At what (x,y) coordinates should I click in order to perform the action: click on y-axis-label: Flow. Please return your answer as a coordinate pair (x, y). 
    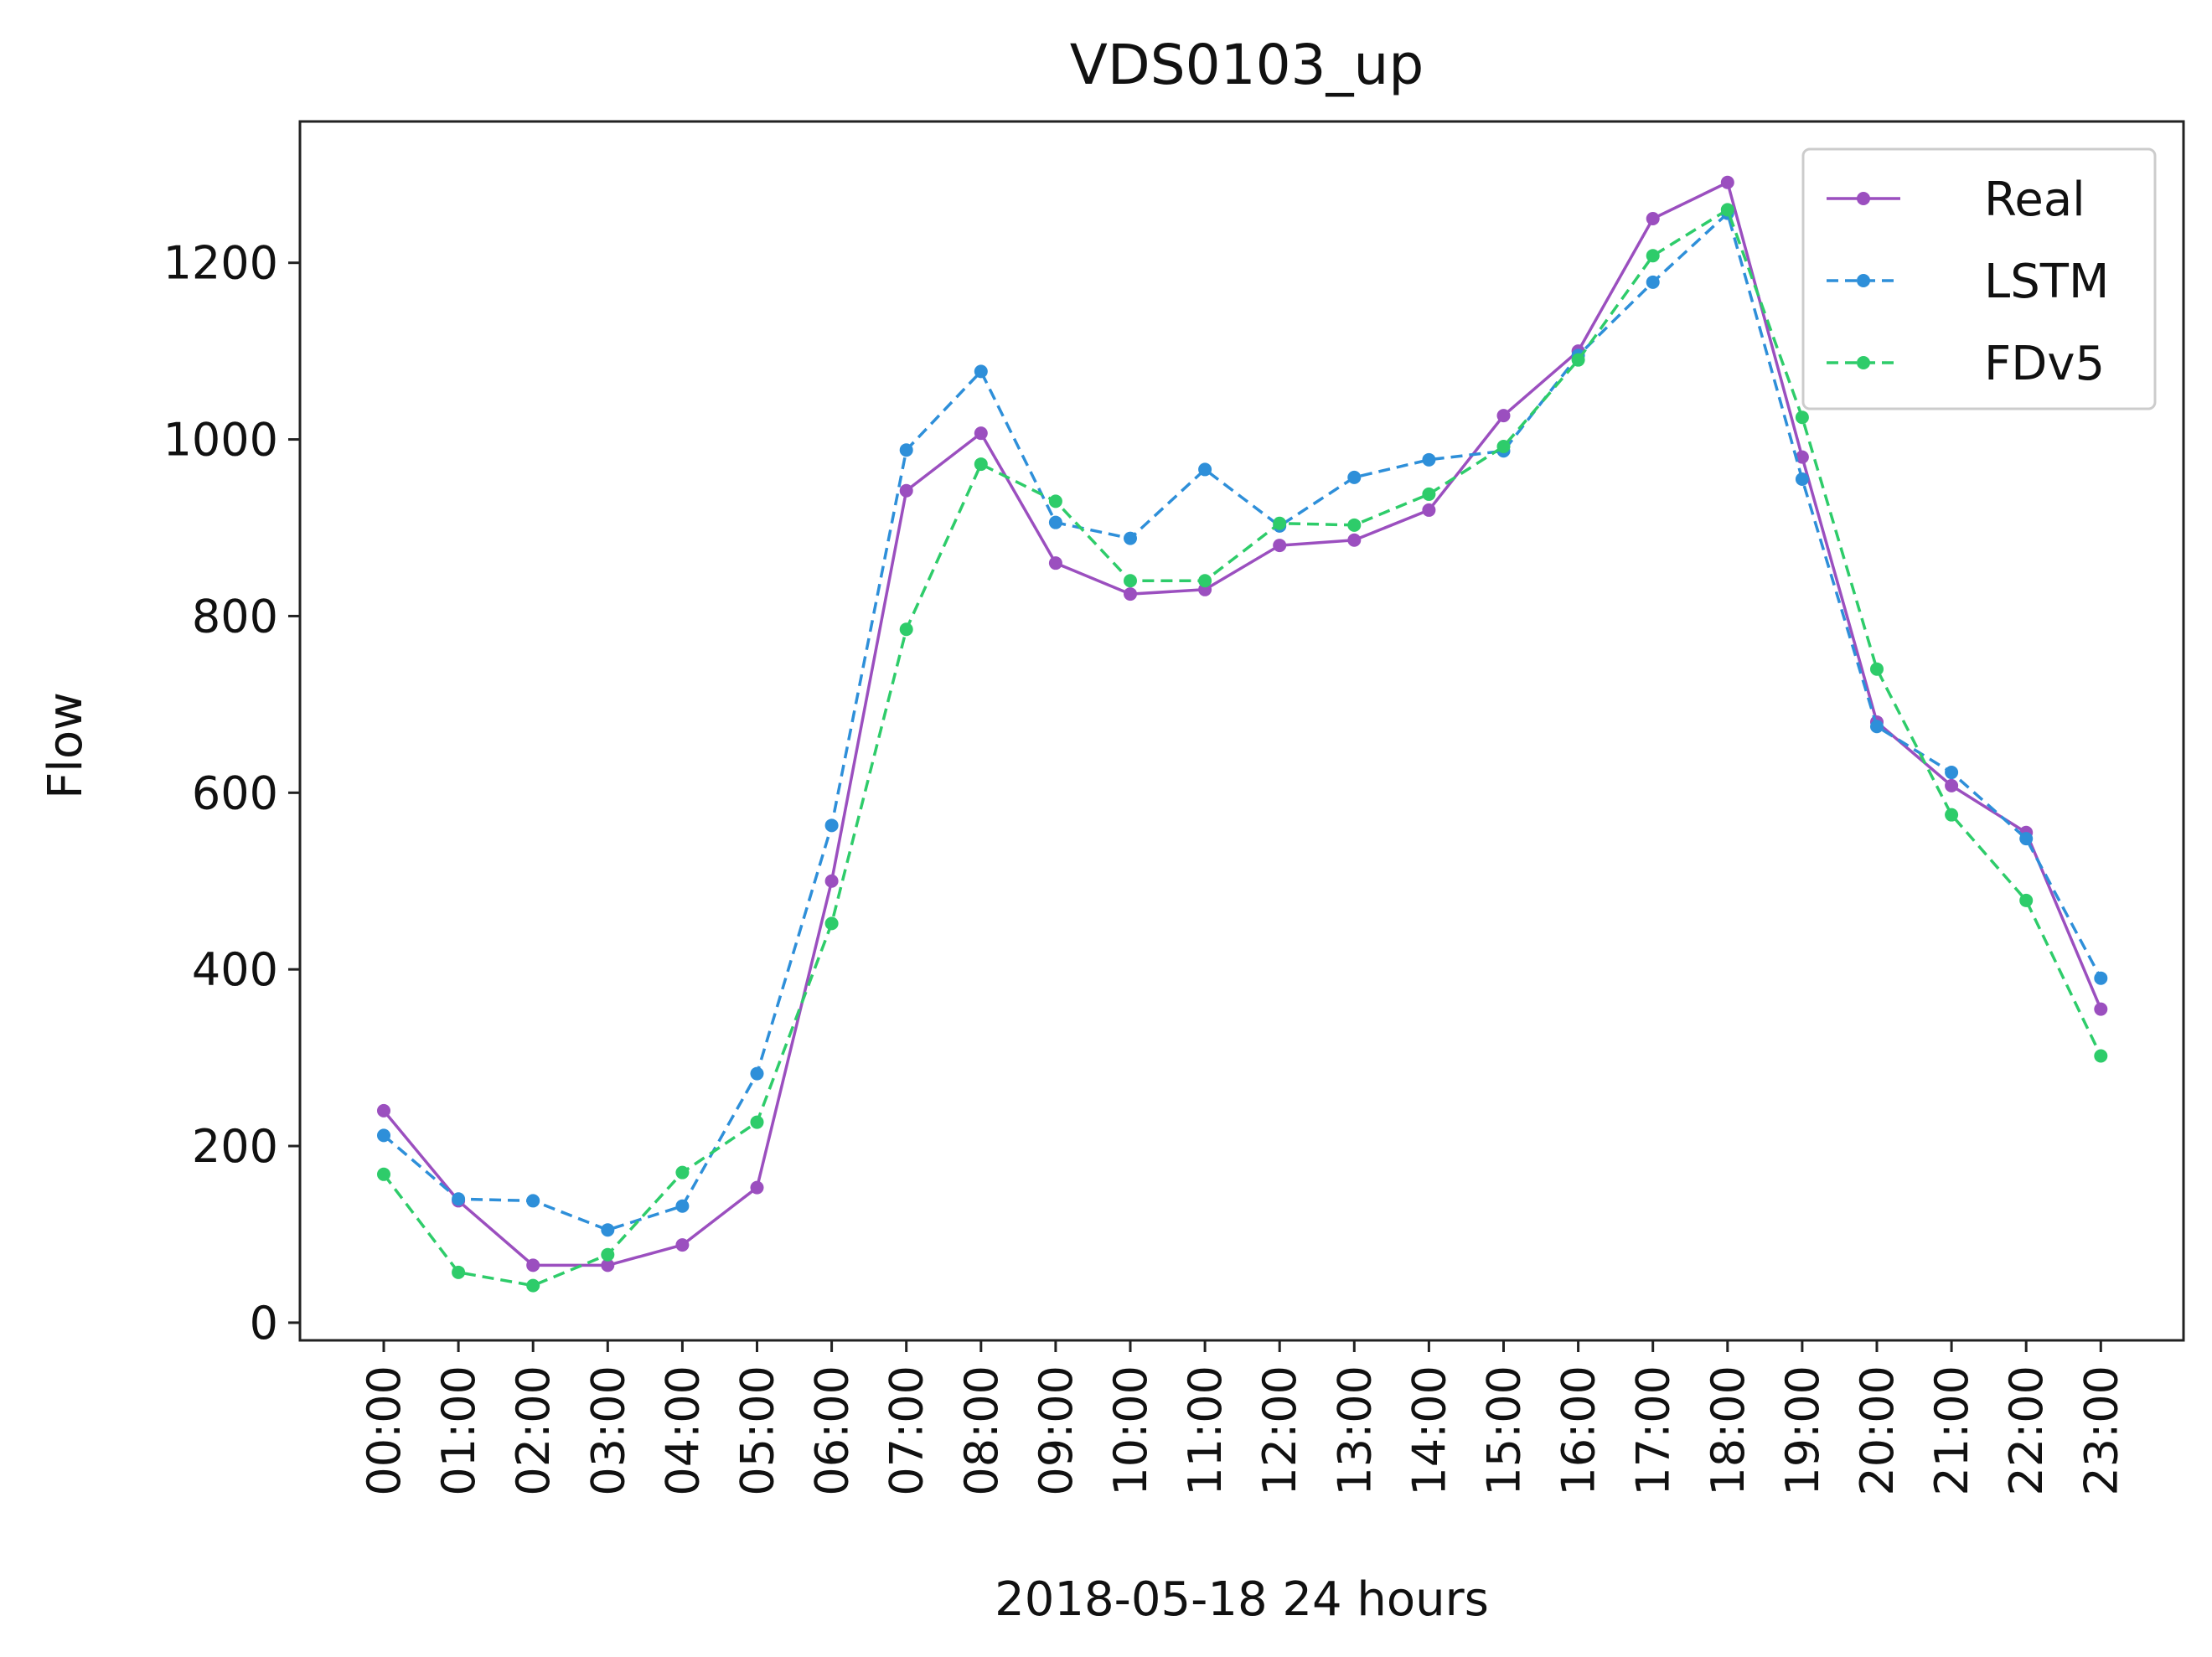
    Looking at the image, I should click on (66, 746).